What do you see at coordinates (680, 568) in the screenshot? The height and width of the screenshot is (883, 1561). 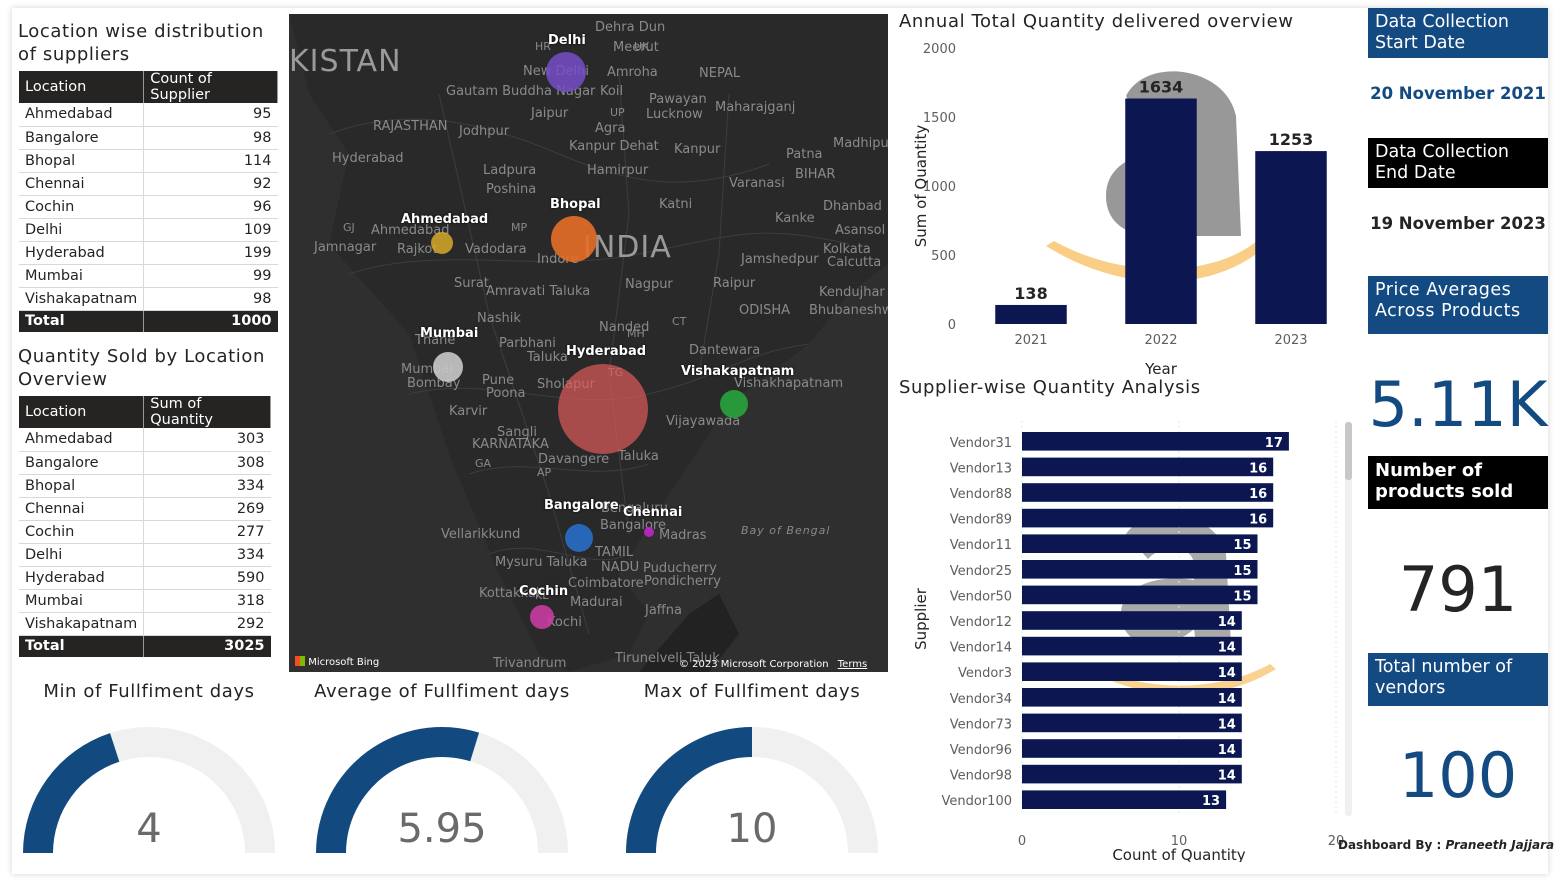 I see `map-place-label: Puducherry` at bounding box center [680, 568].